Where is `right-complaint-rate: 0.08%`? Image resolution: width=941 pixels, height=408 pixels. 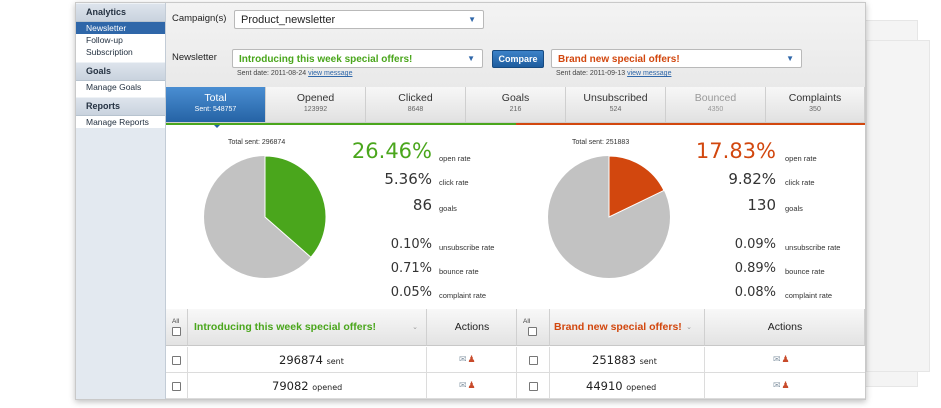
right-complaint-rate: 0.08% is located at coordinates (755, 292).